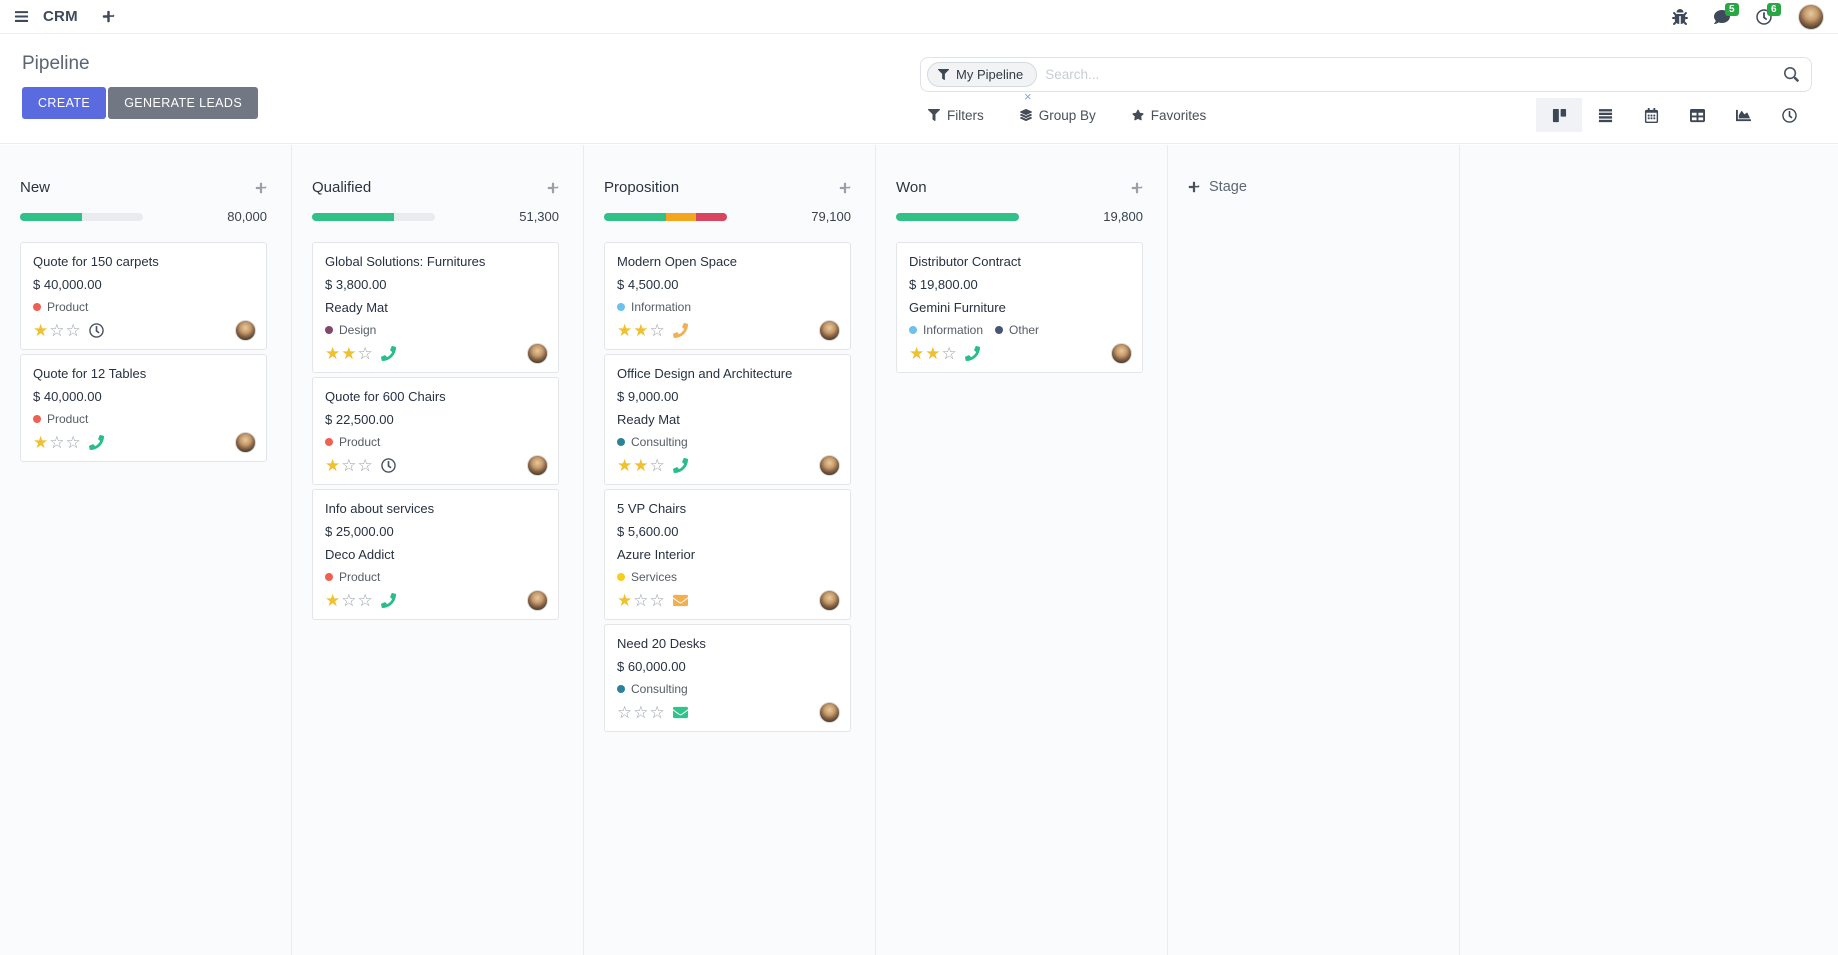 The height and width of the screenshot is (955, 1838). I want to click on pivot-view-icon, so click(1697, 115).